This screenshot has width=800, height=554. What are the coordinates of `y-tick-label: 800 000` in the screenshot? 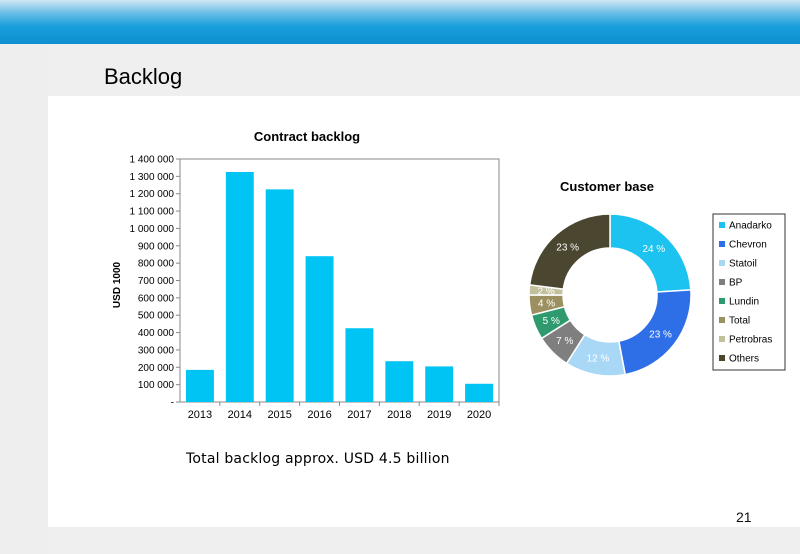 It's located at (156, 264).